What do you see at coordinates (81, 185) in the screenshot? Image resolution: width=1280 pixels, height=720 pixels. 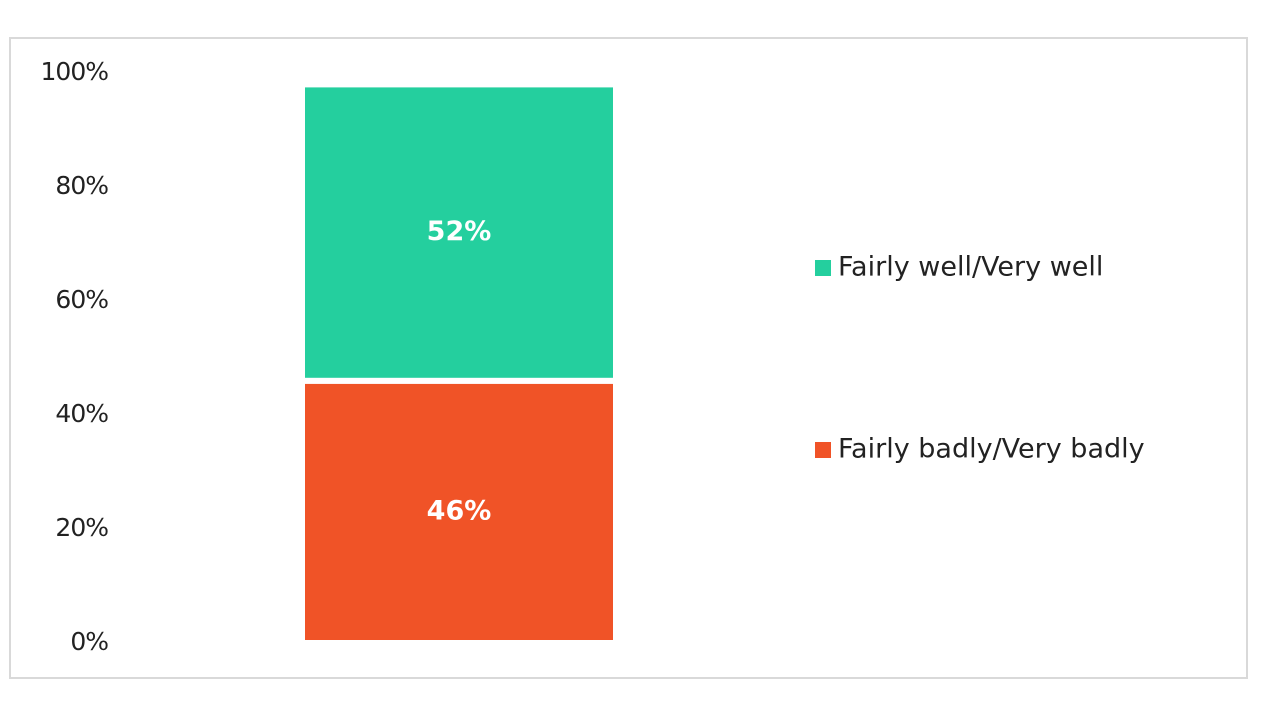 I see `y-tick-label: 80%` at bounding box center [81, 185].